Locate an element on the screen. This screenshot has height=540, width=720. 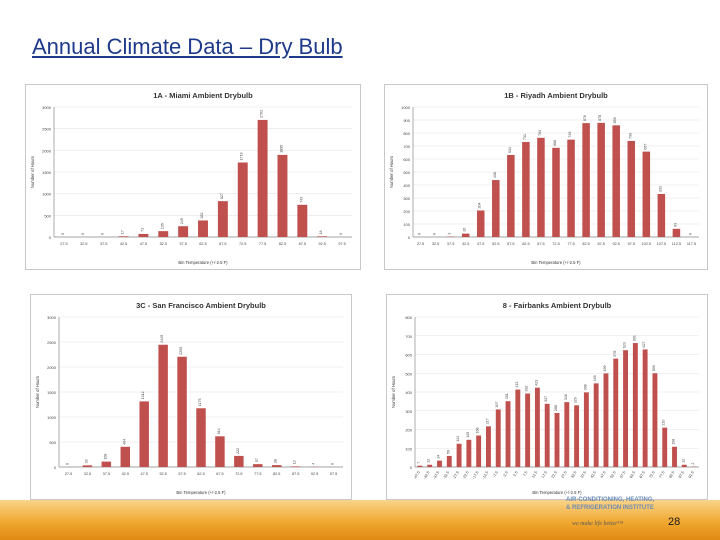
chart-san-francisco-y-axis-label: Number of Hours is located at coordinates (37, 392).